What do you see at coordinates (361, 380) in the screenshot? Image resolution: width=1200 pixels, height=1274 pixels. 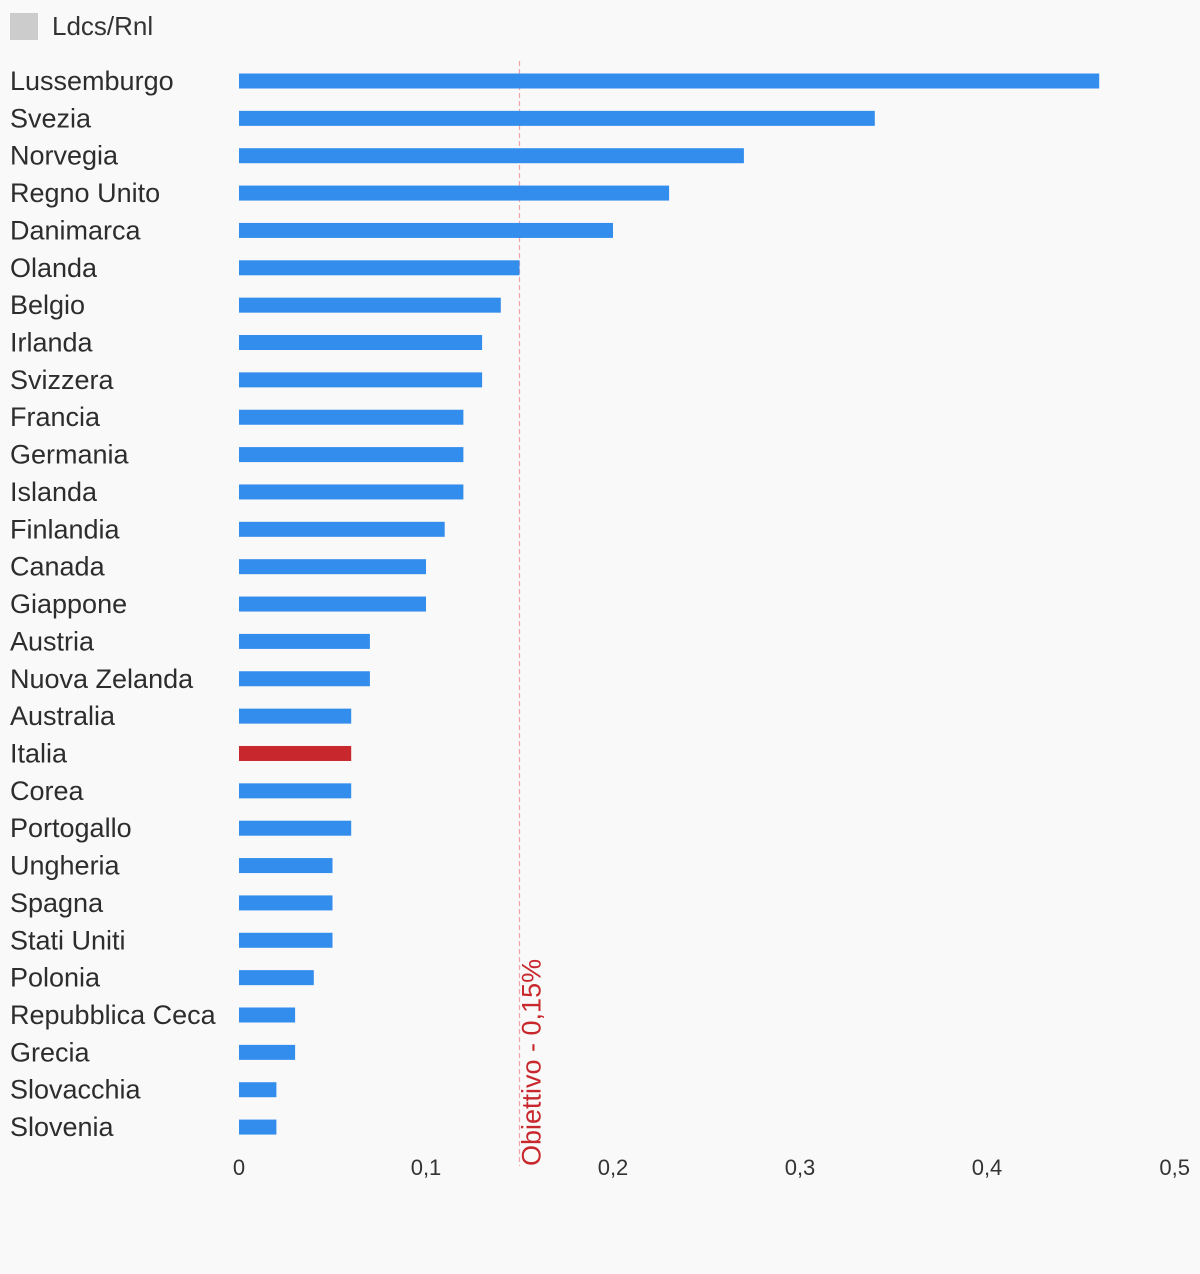 I see `bar-svizzera` at bounding box center [361, 380].